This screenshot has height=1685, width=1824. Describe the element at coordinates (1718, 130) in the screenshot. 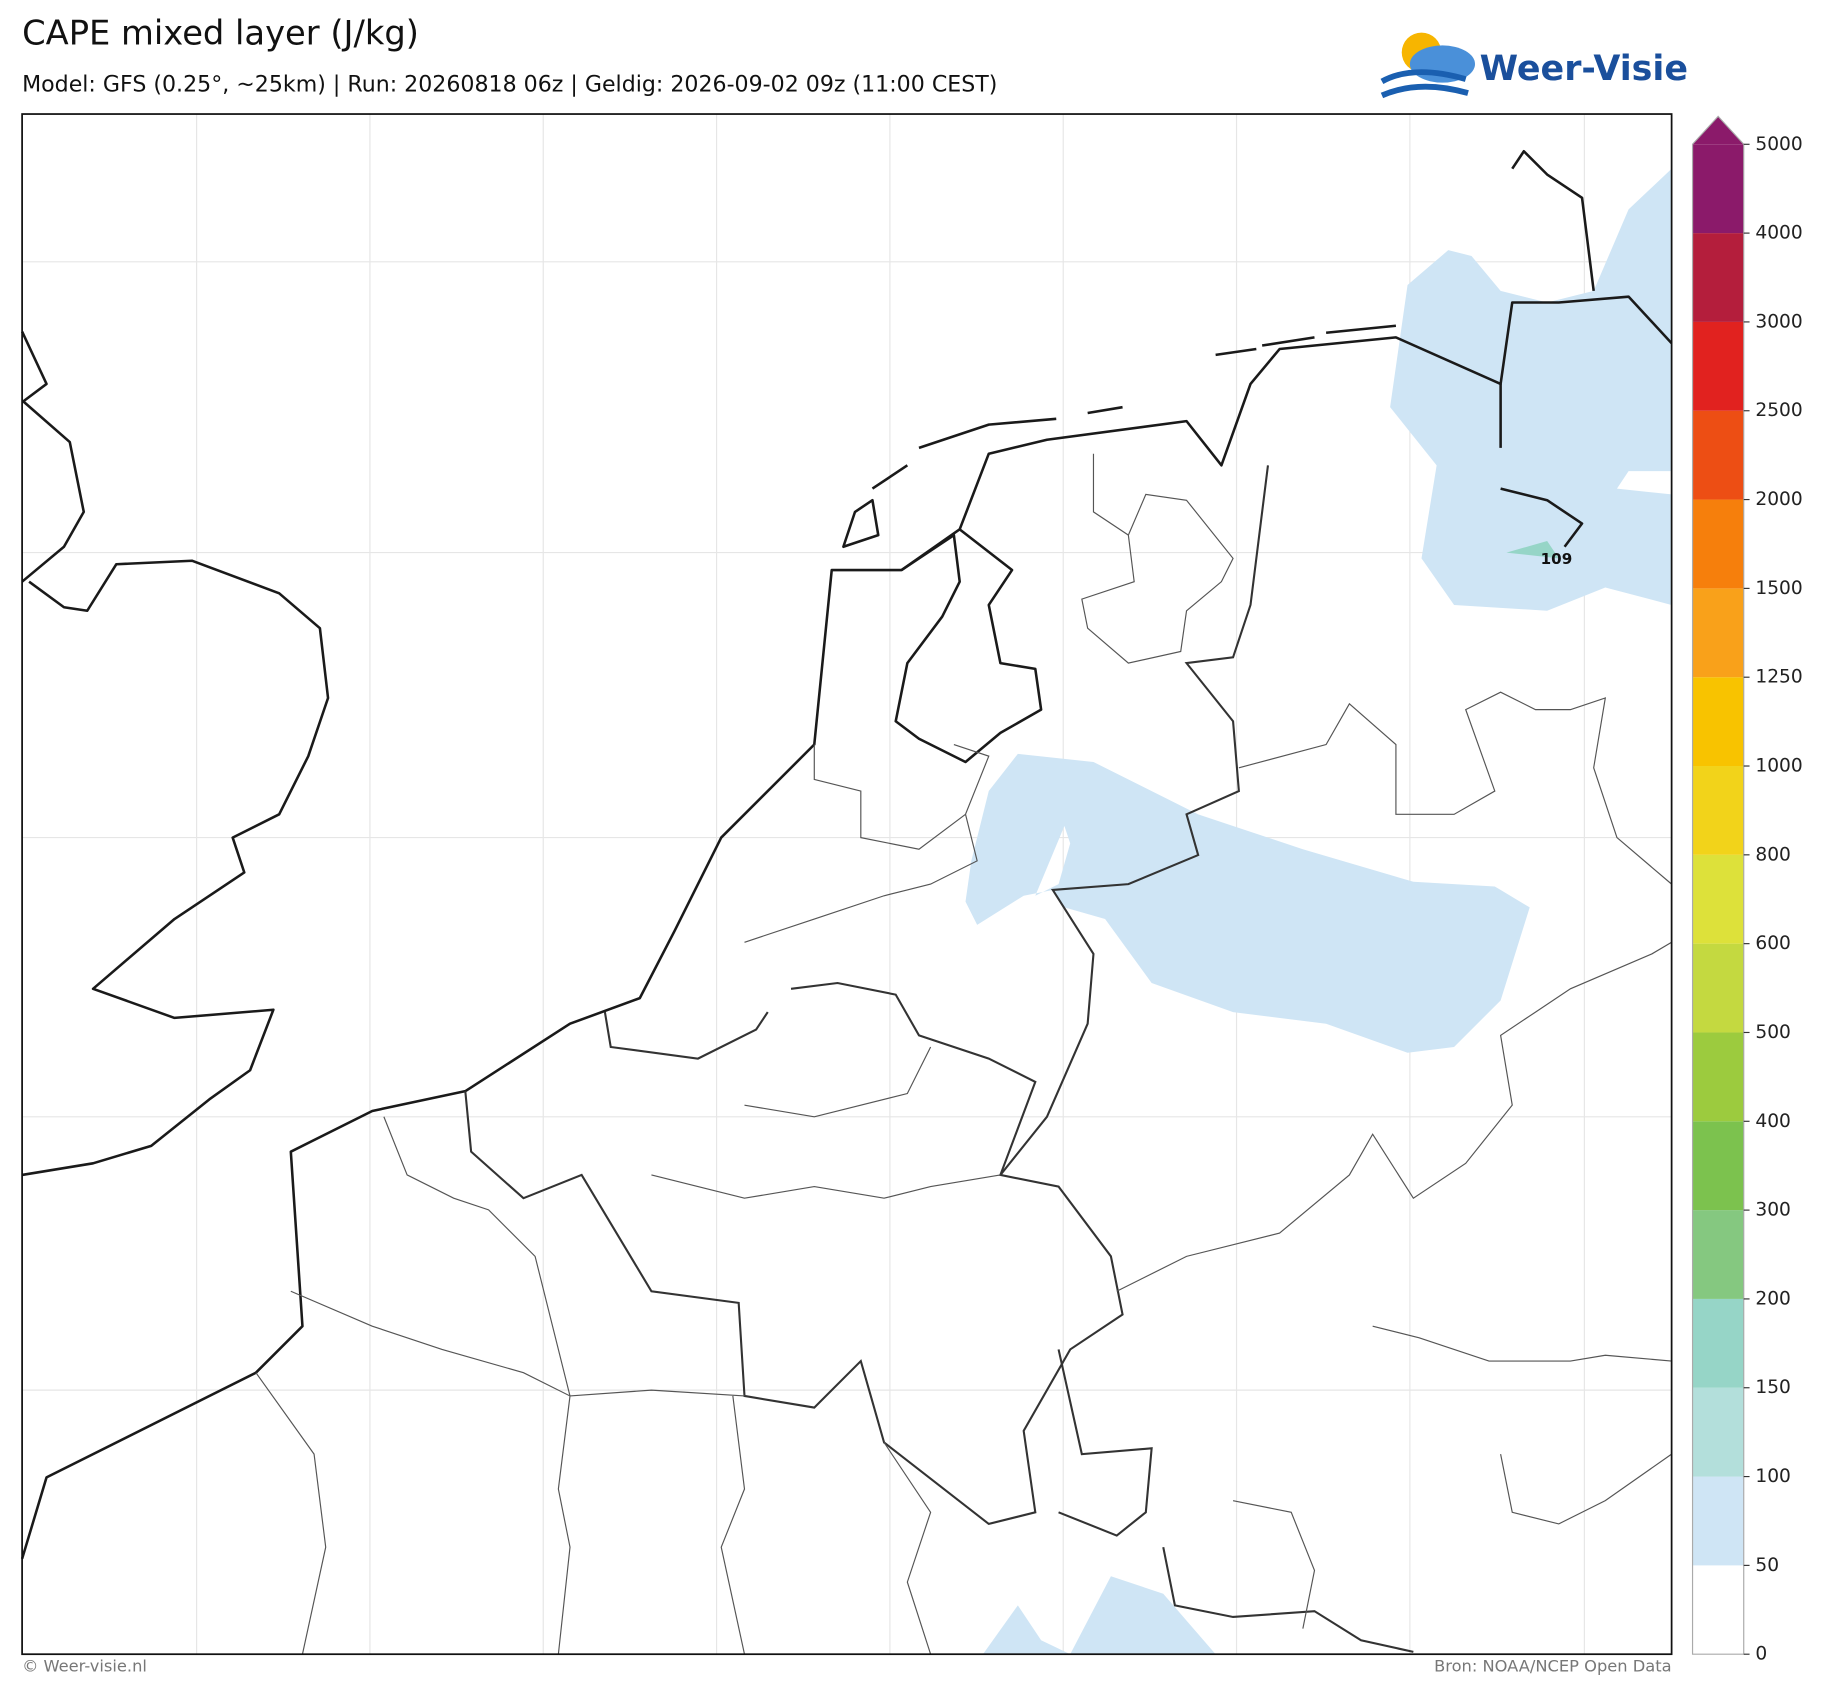

I see `colorbar-arrow` at that location.